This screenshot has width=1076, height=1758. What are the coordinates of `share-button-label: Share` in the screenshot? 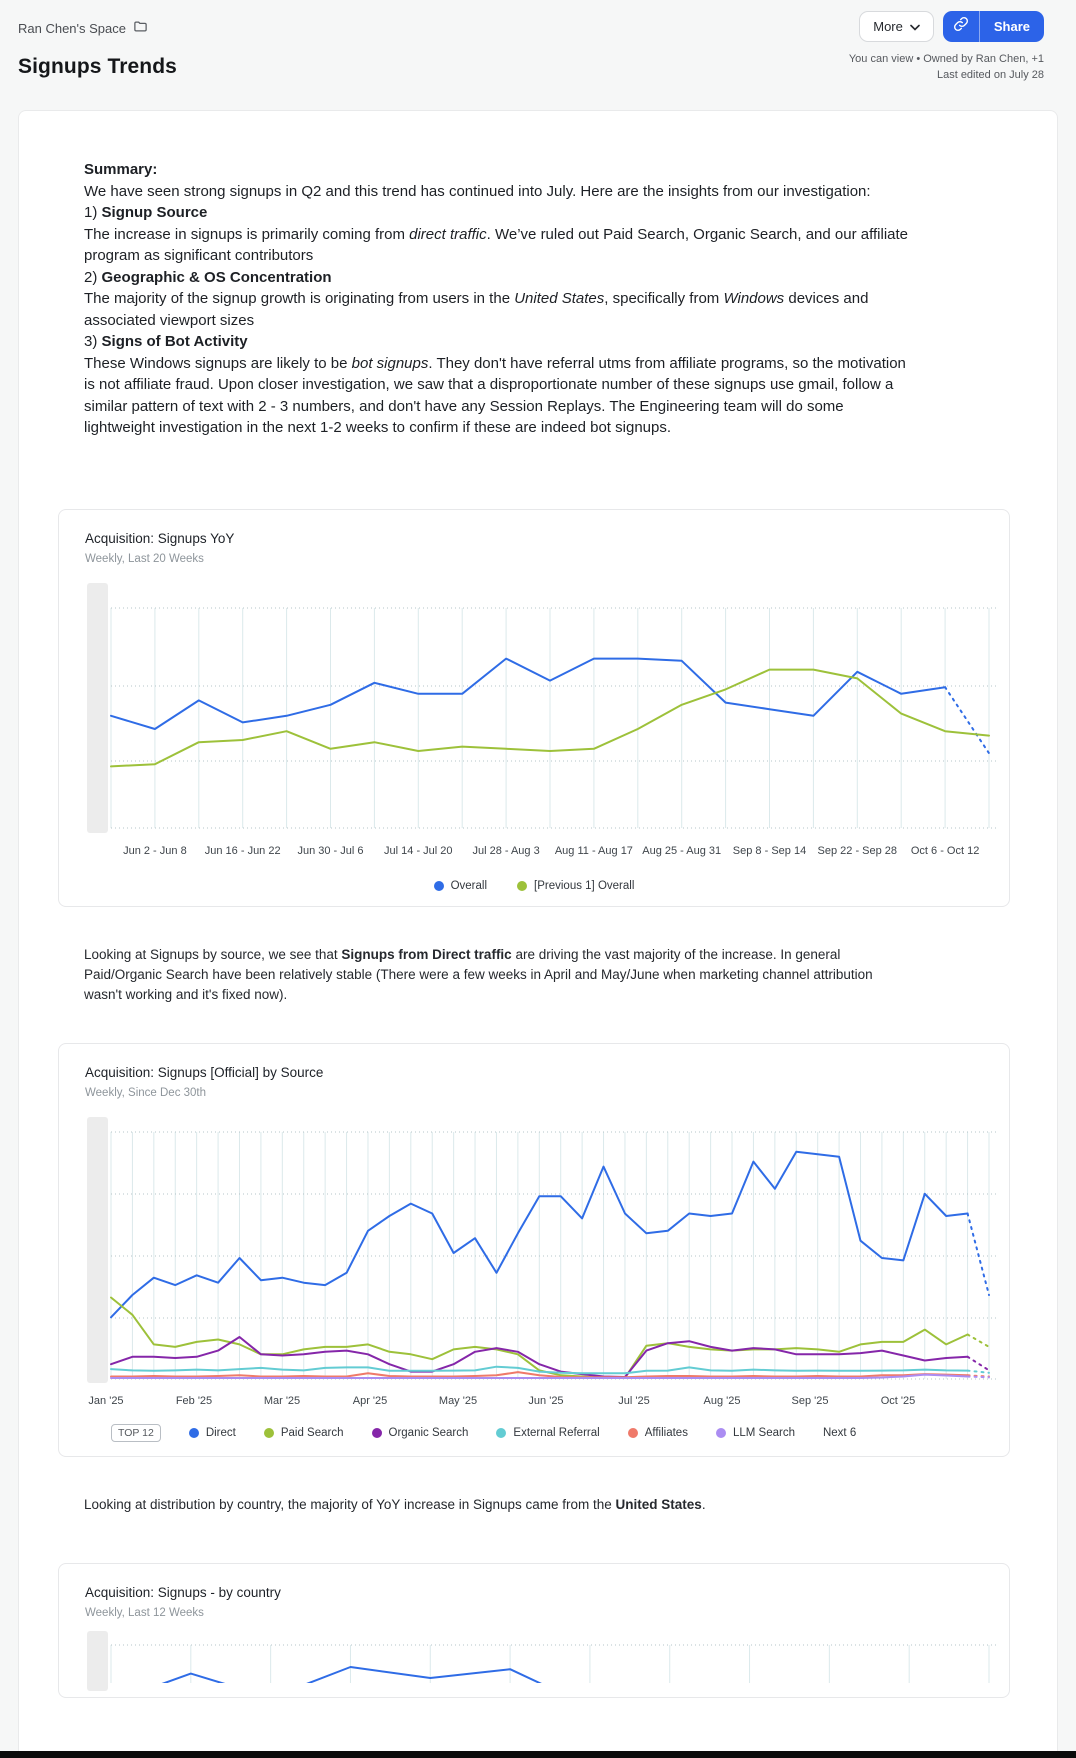 It's located at (1011, 26).